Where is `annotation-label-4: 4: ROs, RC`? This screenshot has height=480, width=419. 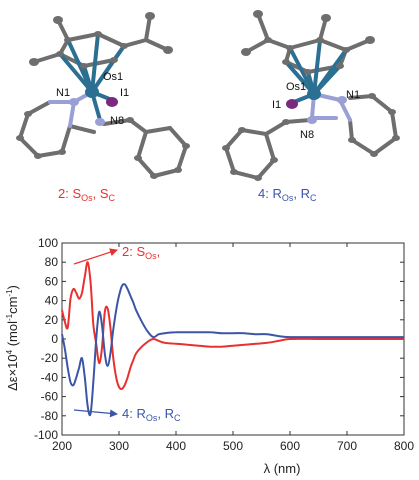 annotation-label-4: 4: ROs, RC is located at coordinates (151, 414).